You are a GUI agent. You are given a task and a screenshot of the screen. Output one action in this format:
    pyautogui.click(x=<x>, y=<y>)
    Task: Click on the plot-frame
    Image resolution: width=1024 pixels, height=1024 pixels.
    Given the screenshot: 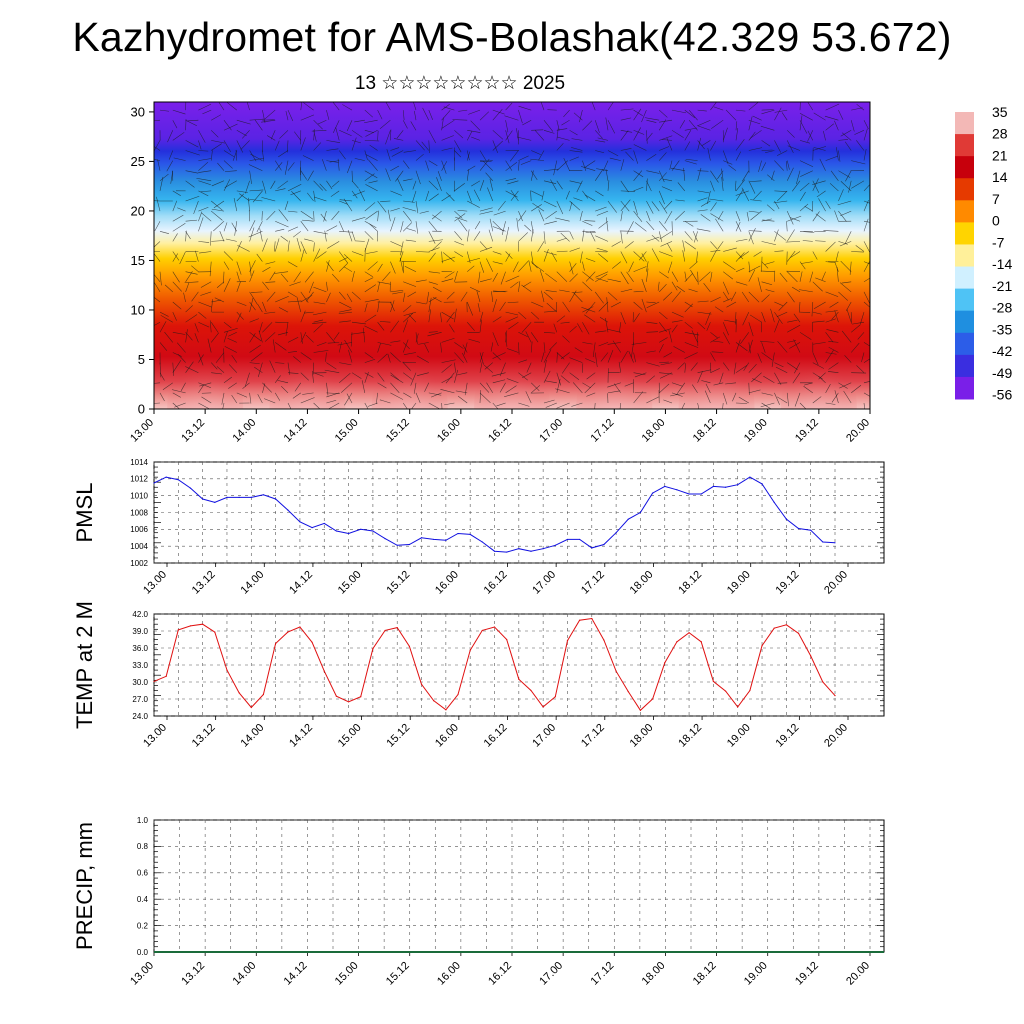 What is the action you would take?
    pyautogui.click(x=519, y=886)
    